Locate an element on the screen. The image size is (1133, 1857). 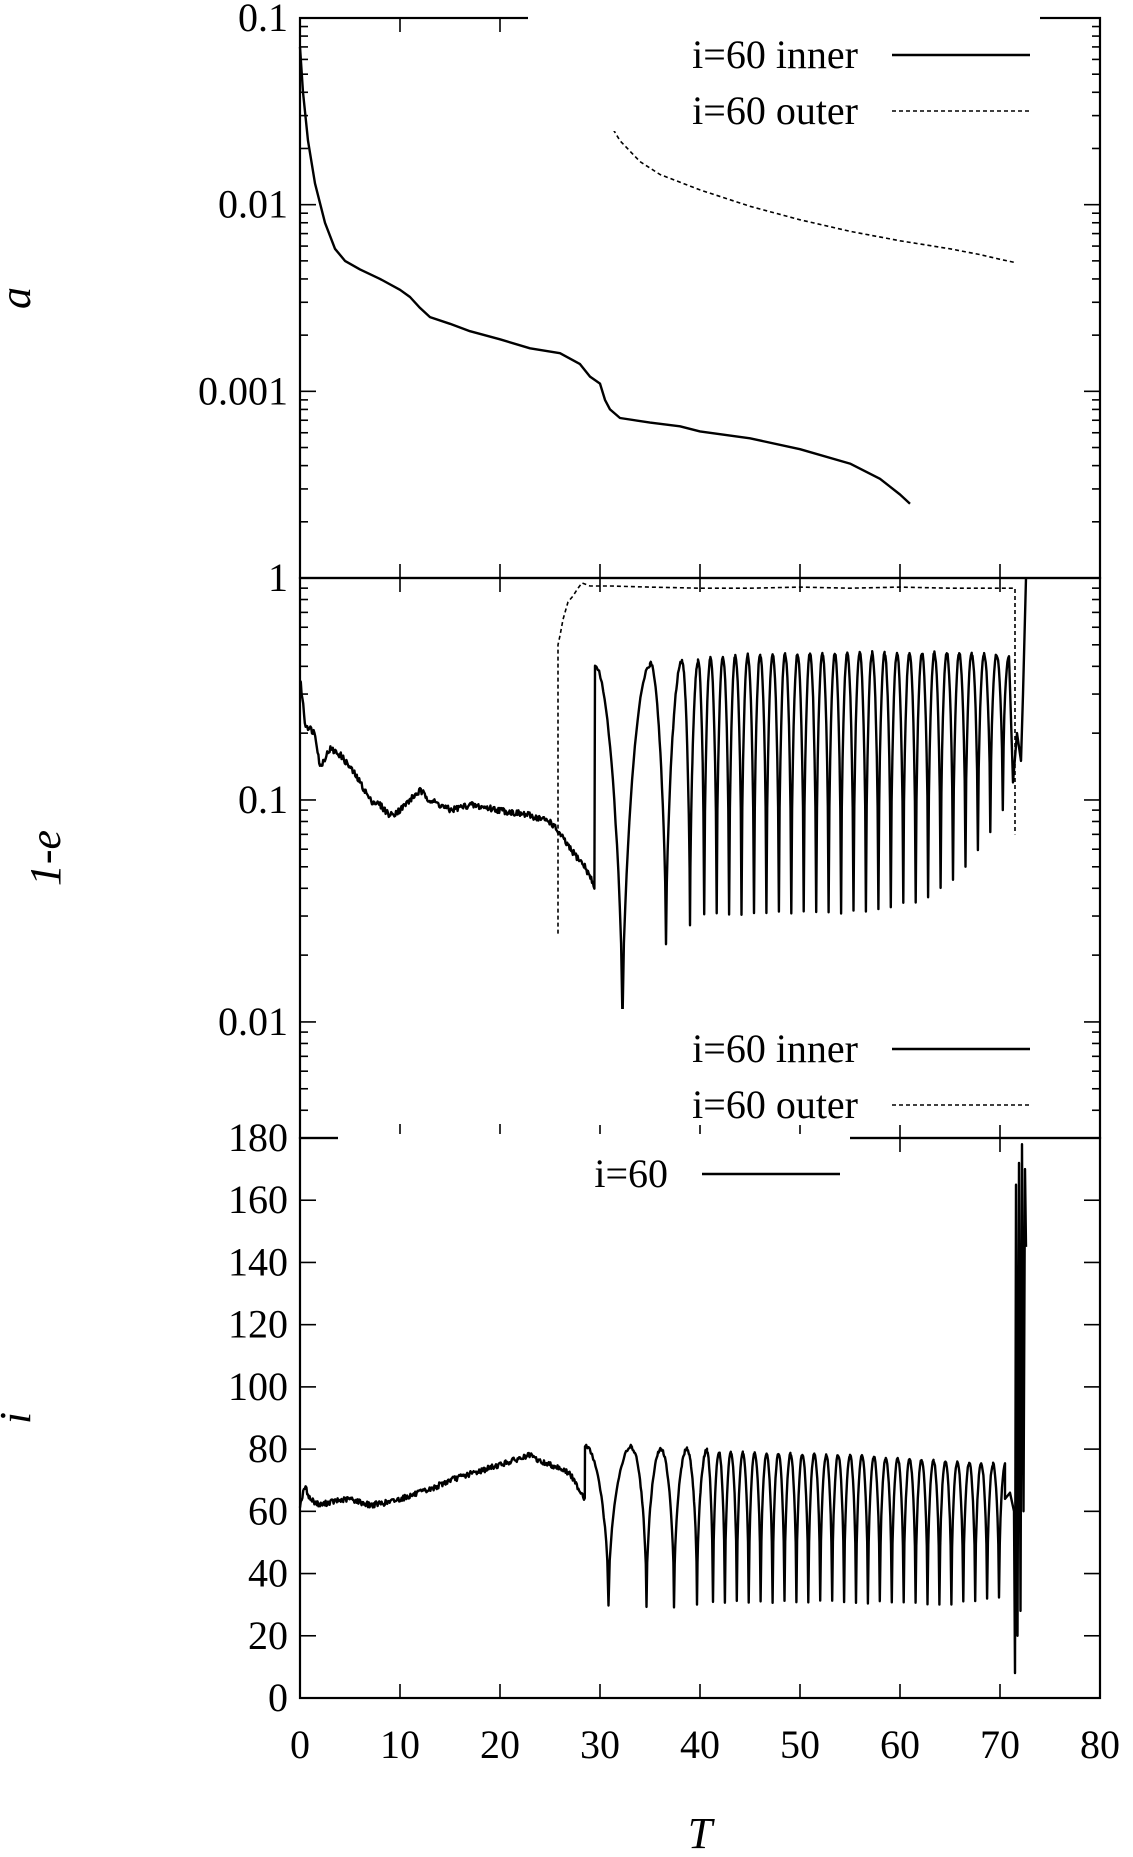
legend-2: i=60 inner i=60 outer is located at coordinates (784, 1068).